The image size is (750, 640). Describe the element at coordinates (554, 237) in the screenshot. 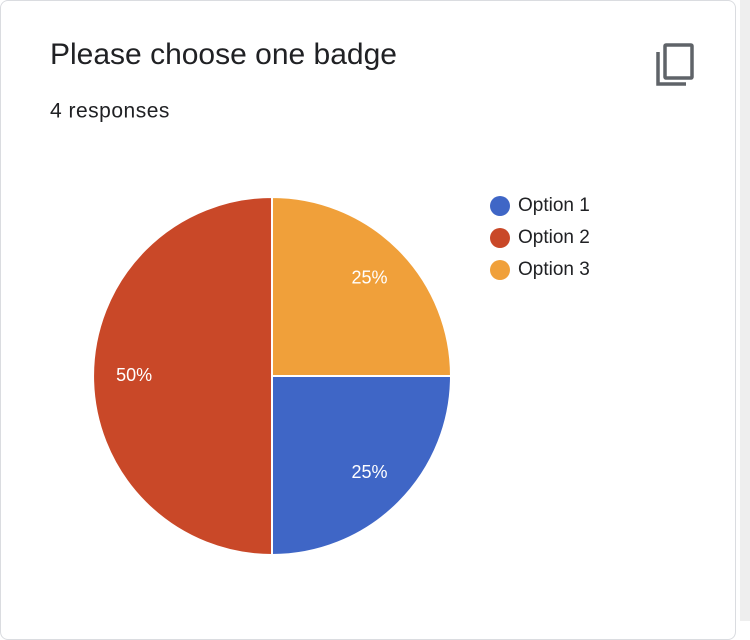

I see `legend-label: Option 2` at that location.